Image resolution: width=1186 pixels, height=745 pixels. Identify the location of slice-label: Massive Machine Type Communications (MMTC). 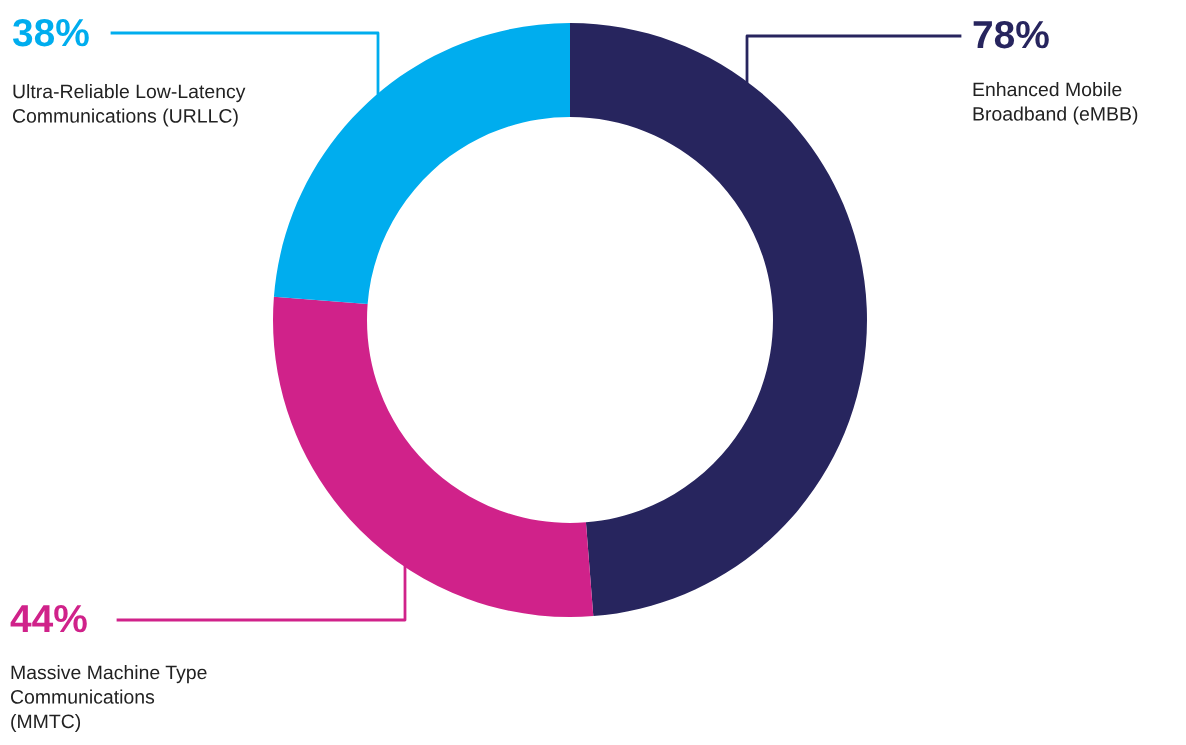
(108, 699).